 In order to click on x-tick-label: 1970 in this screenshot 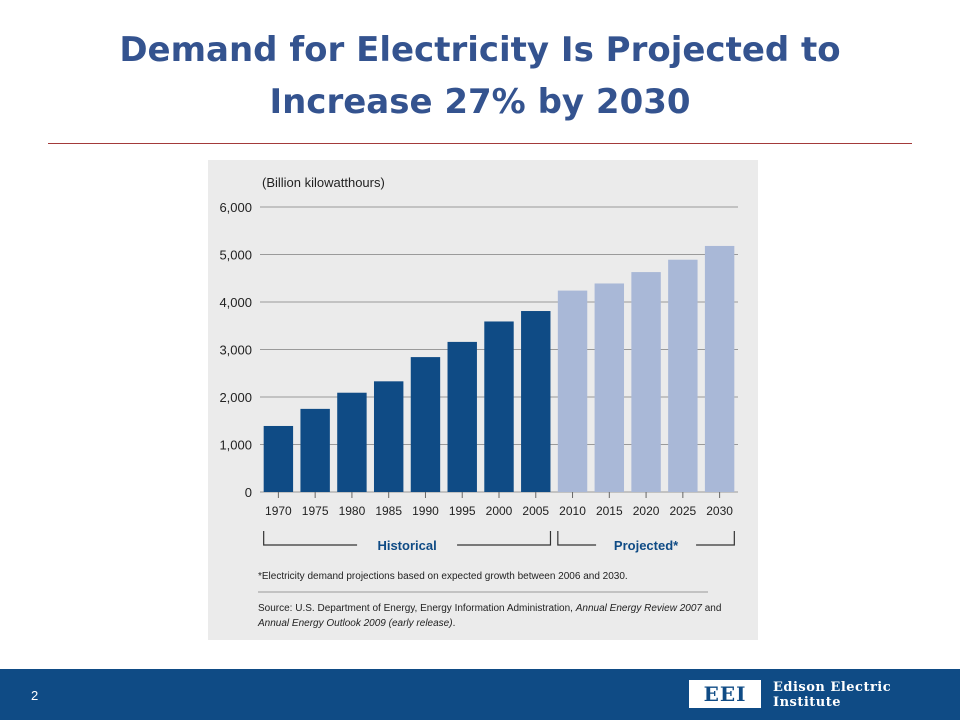, I will do `click(278, 511)`.